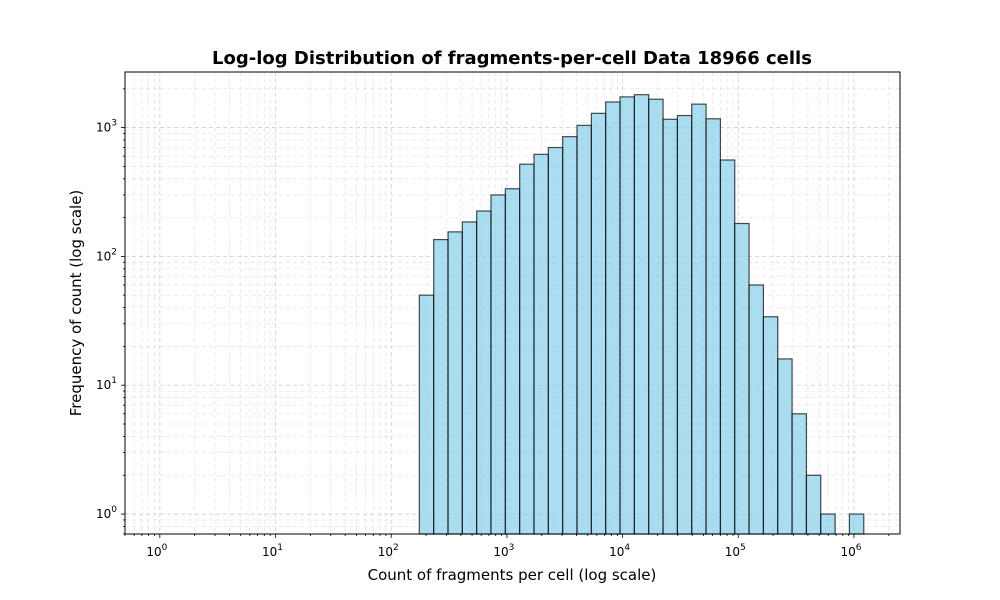  What do you see at coordinates (106, 384) in the screenshot?
I see `y-tick-label: 10¹` at bounding box center [106, 384].